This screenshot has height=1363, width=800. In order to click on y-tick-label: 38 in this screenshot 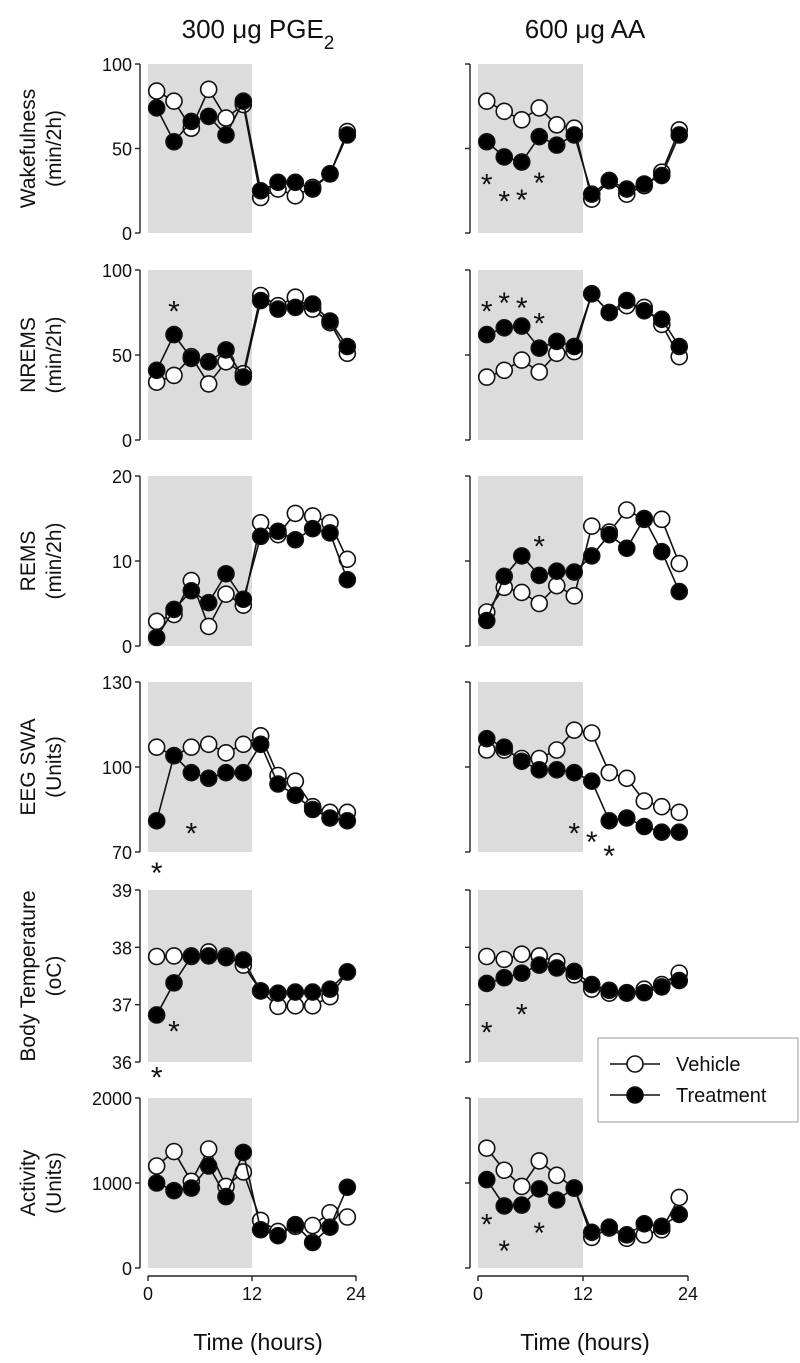, I will do `click(122, 948)`.